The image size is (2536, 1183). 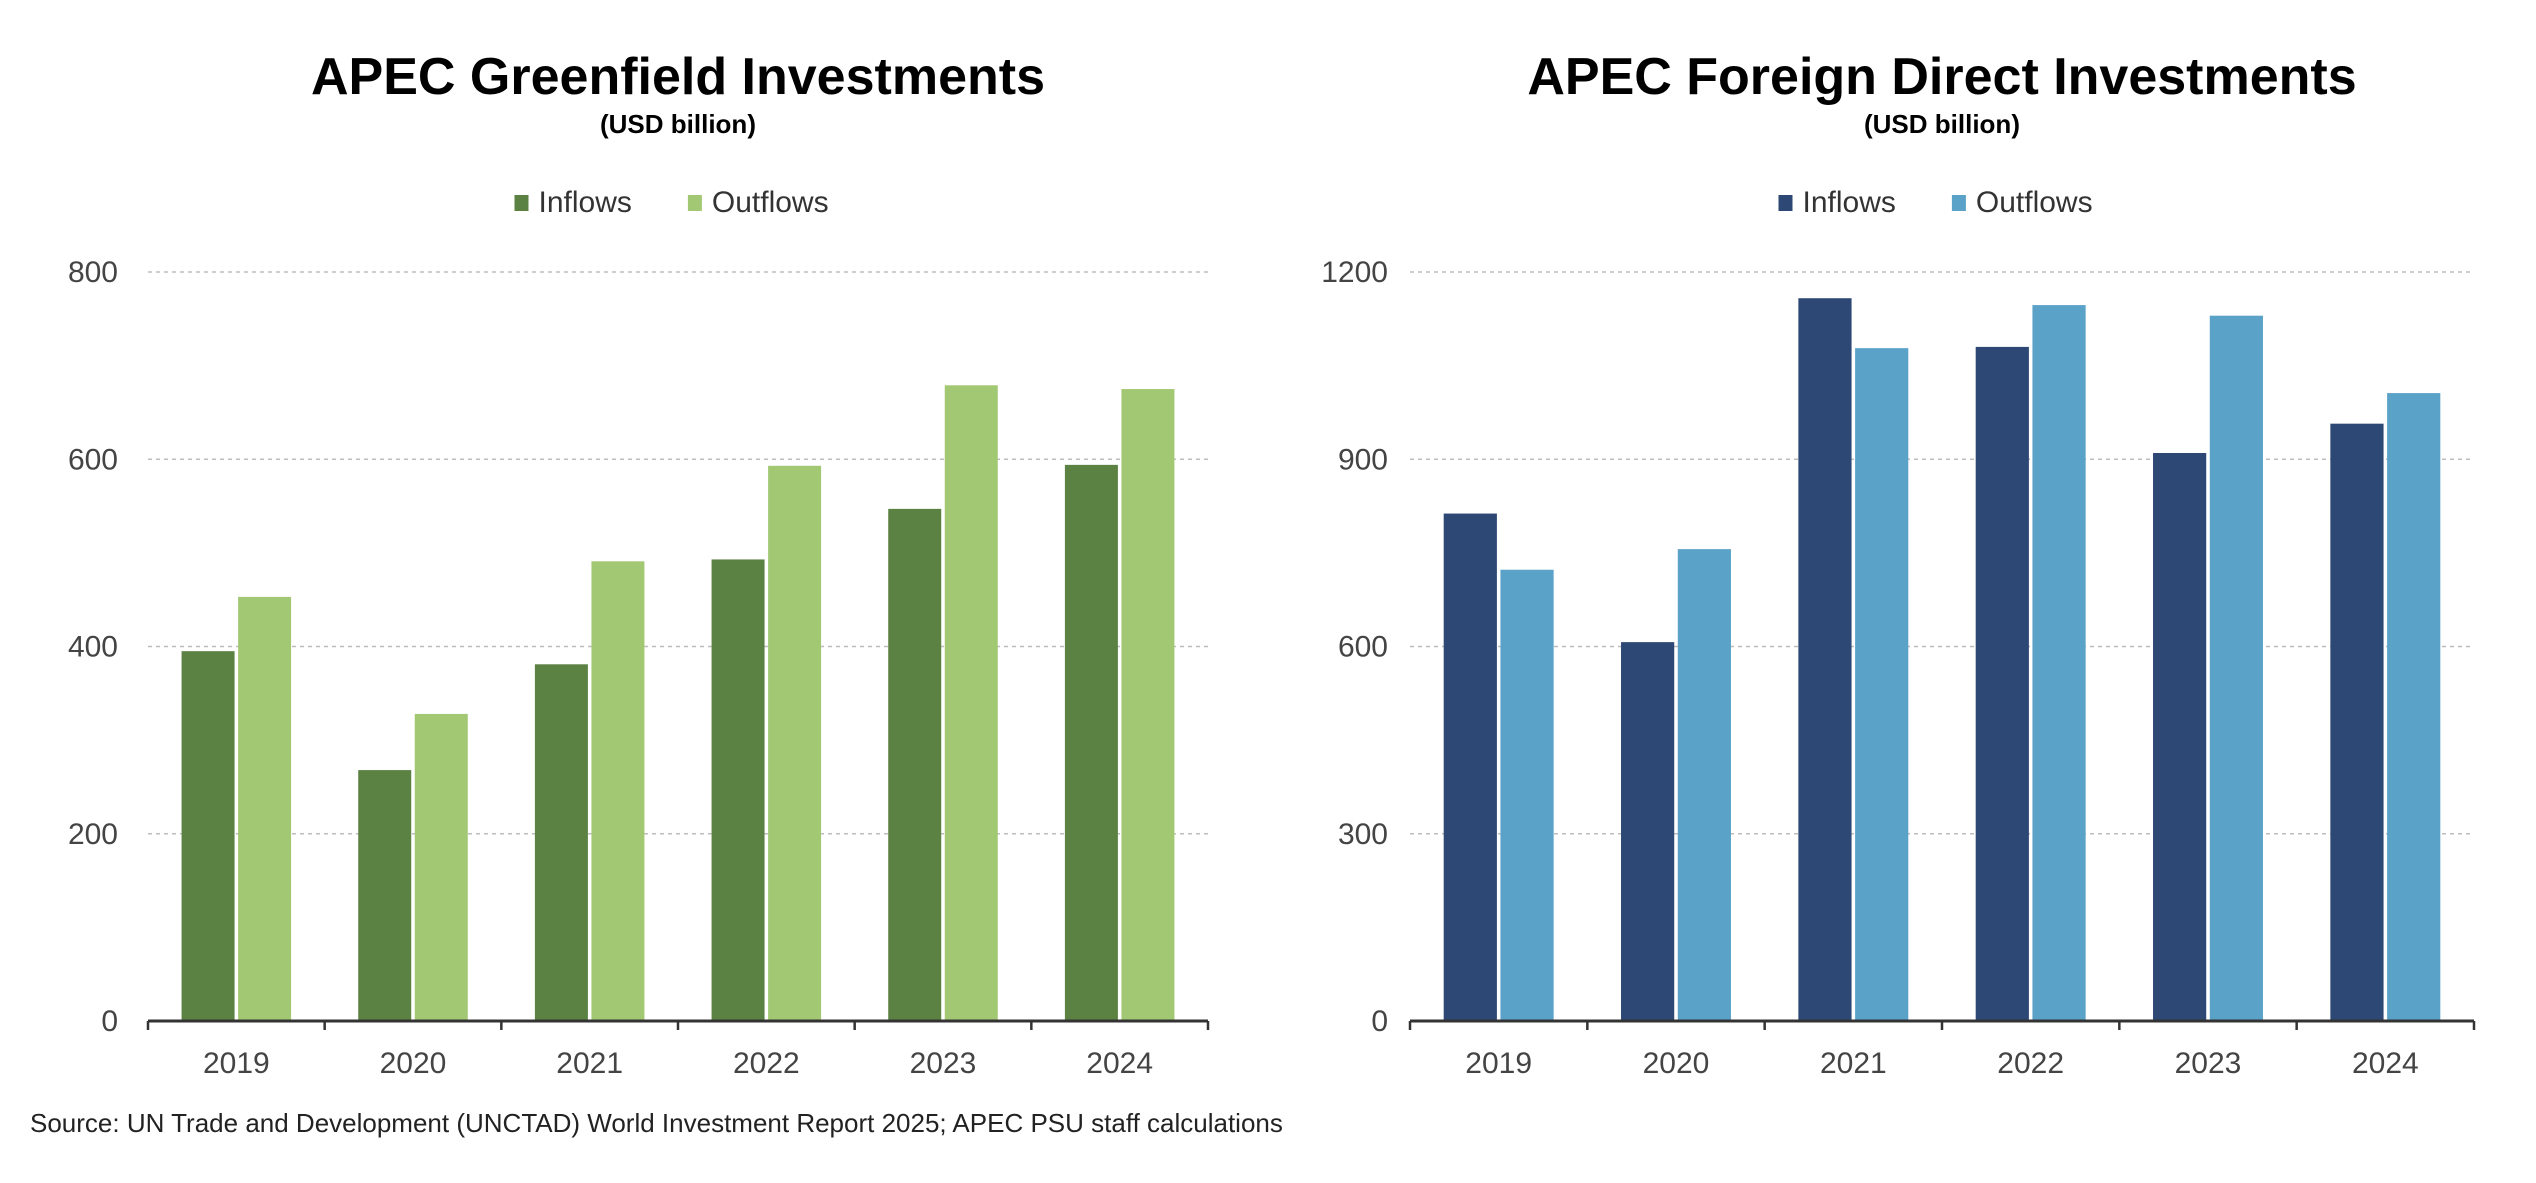 What do you see at coordinates (93, 647) in the screenshot?
I see `y-tick-label-400: 400` at bounding box center [93, 647].